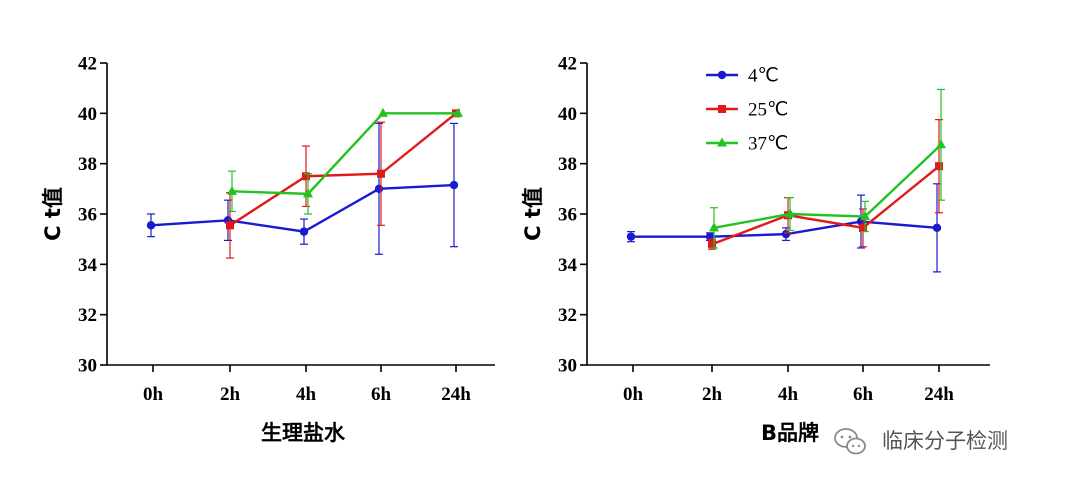  Describe the element at coordinates (303, 433) in the screenshot. I see `x-axis-title: 生理盐水` at that location.